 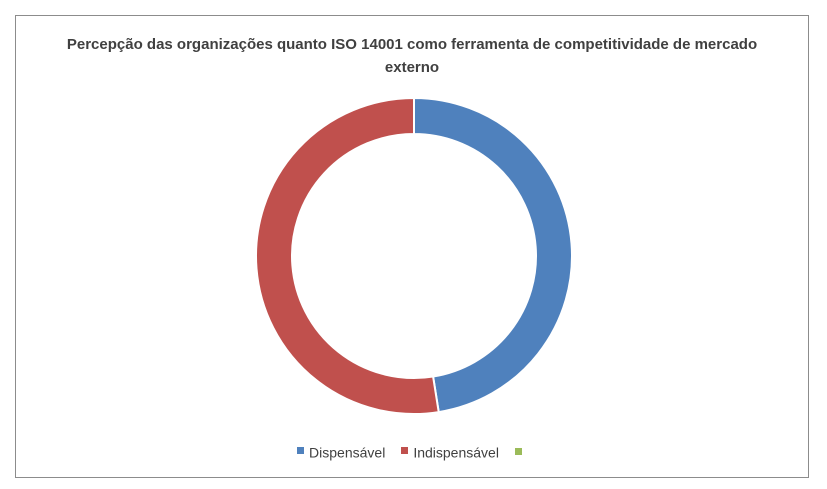 I want to click on legend-label: Dispensável, so click(x=347, y=451).